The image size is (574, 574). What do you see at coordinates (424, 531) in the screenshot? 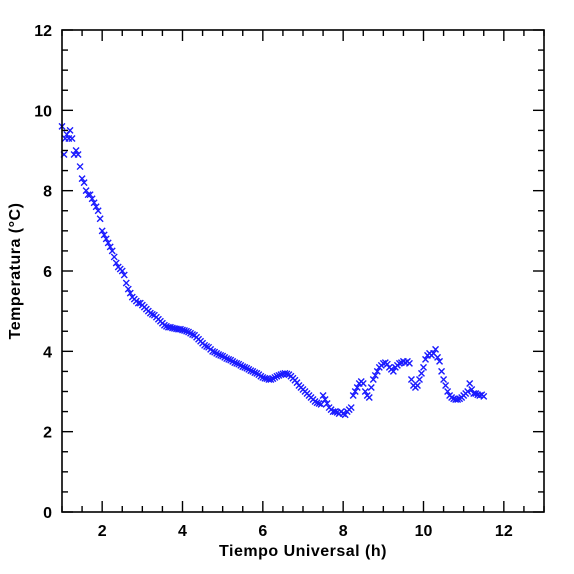
I see `x-tick-label: 10` at bounding box center [424, 531].